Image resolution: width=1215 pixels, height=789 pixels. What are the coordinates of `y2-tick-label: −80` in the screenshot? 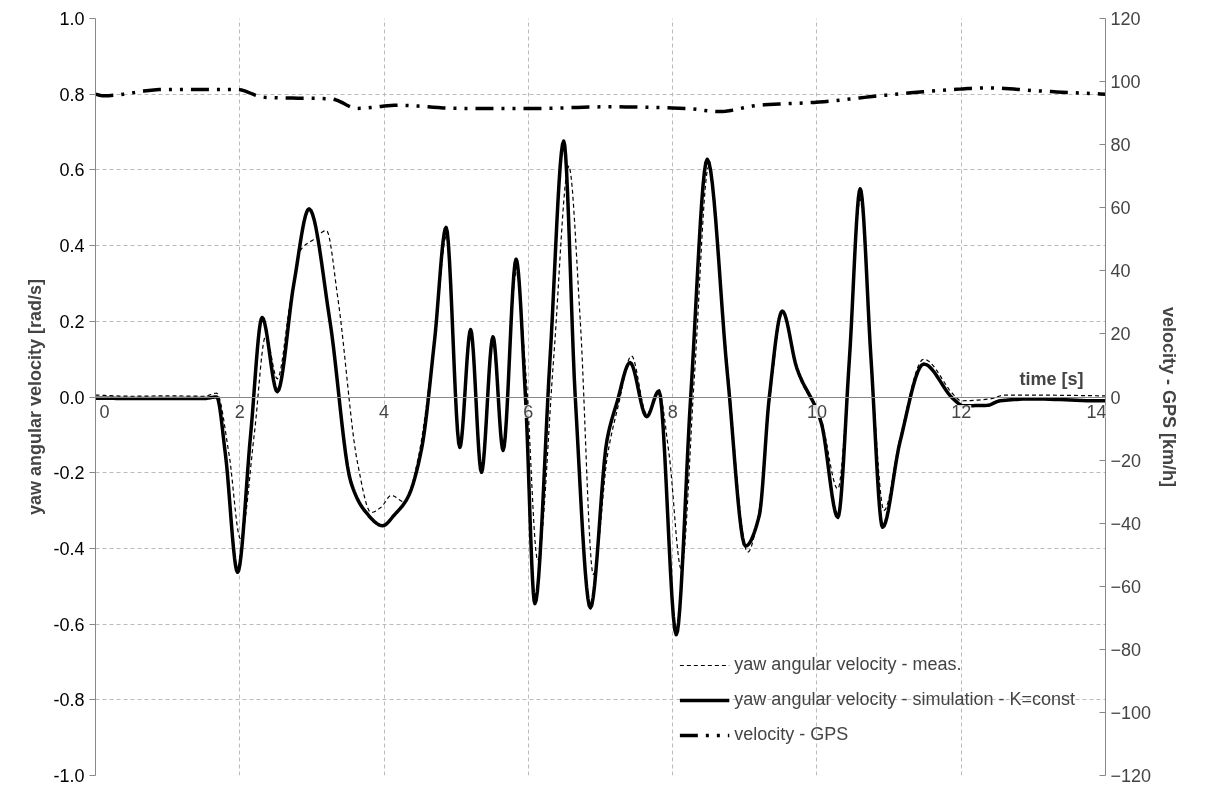 It's located at (1126, 649).